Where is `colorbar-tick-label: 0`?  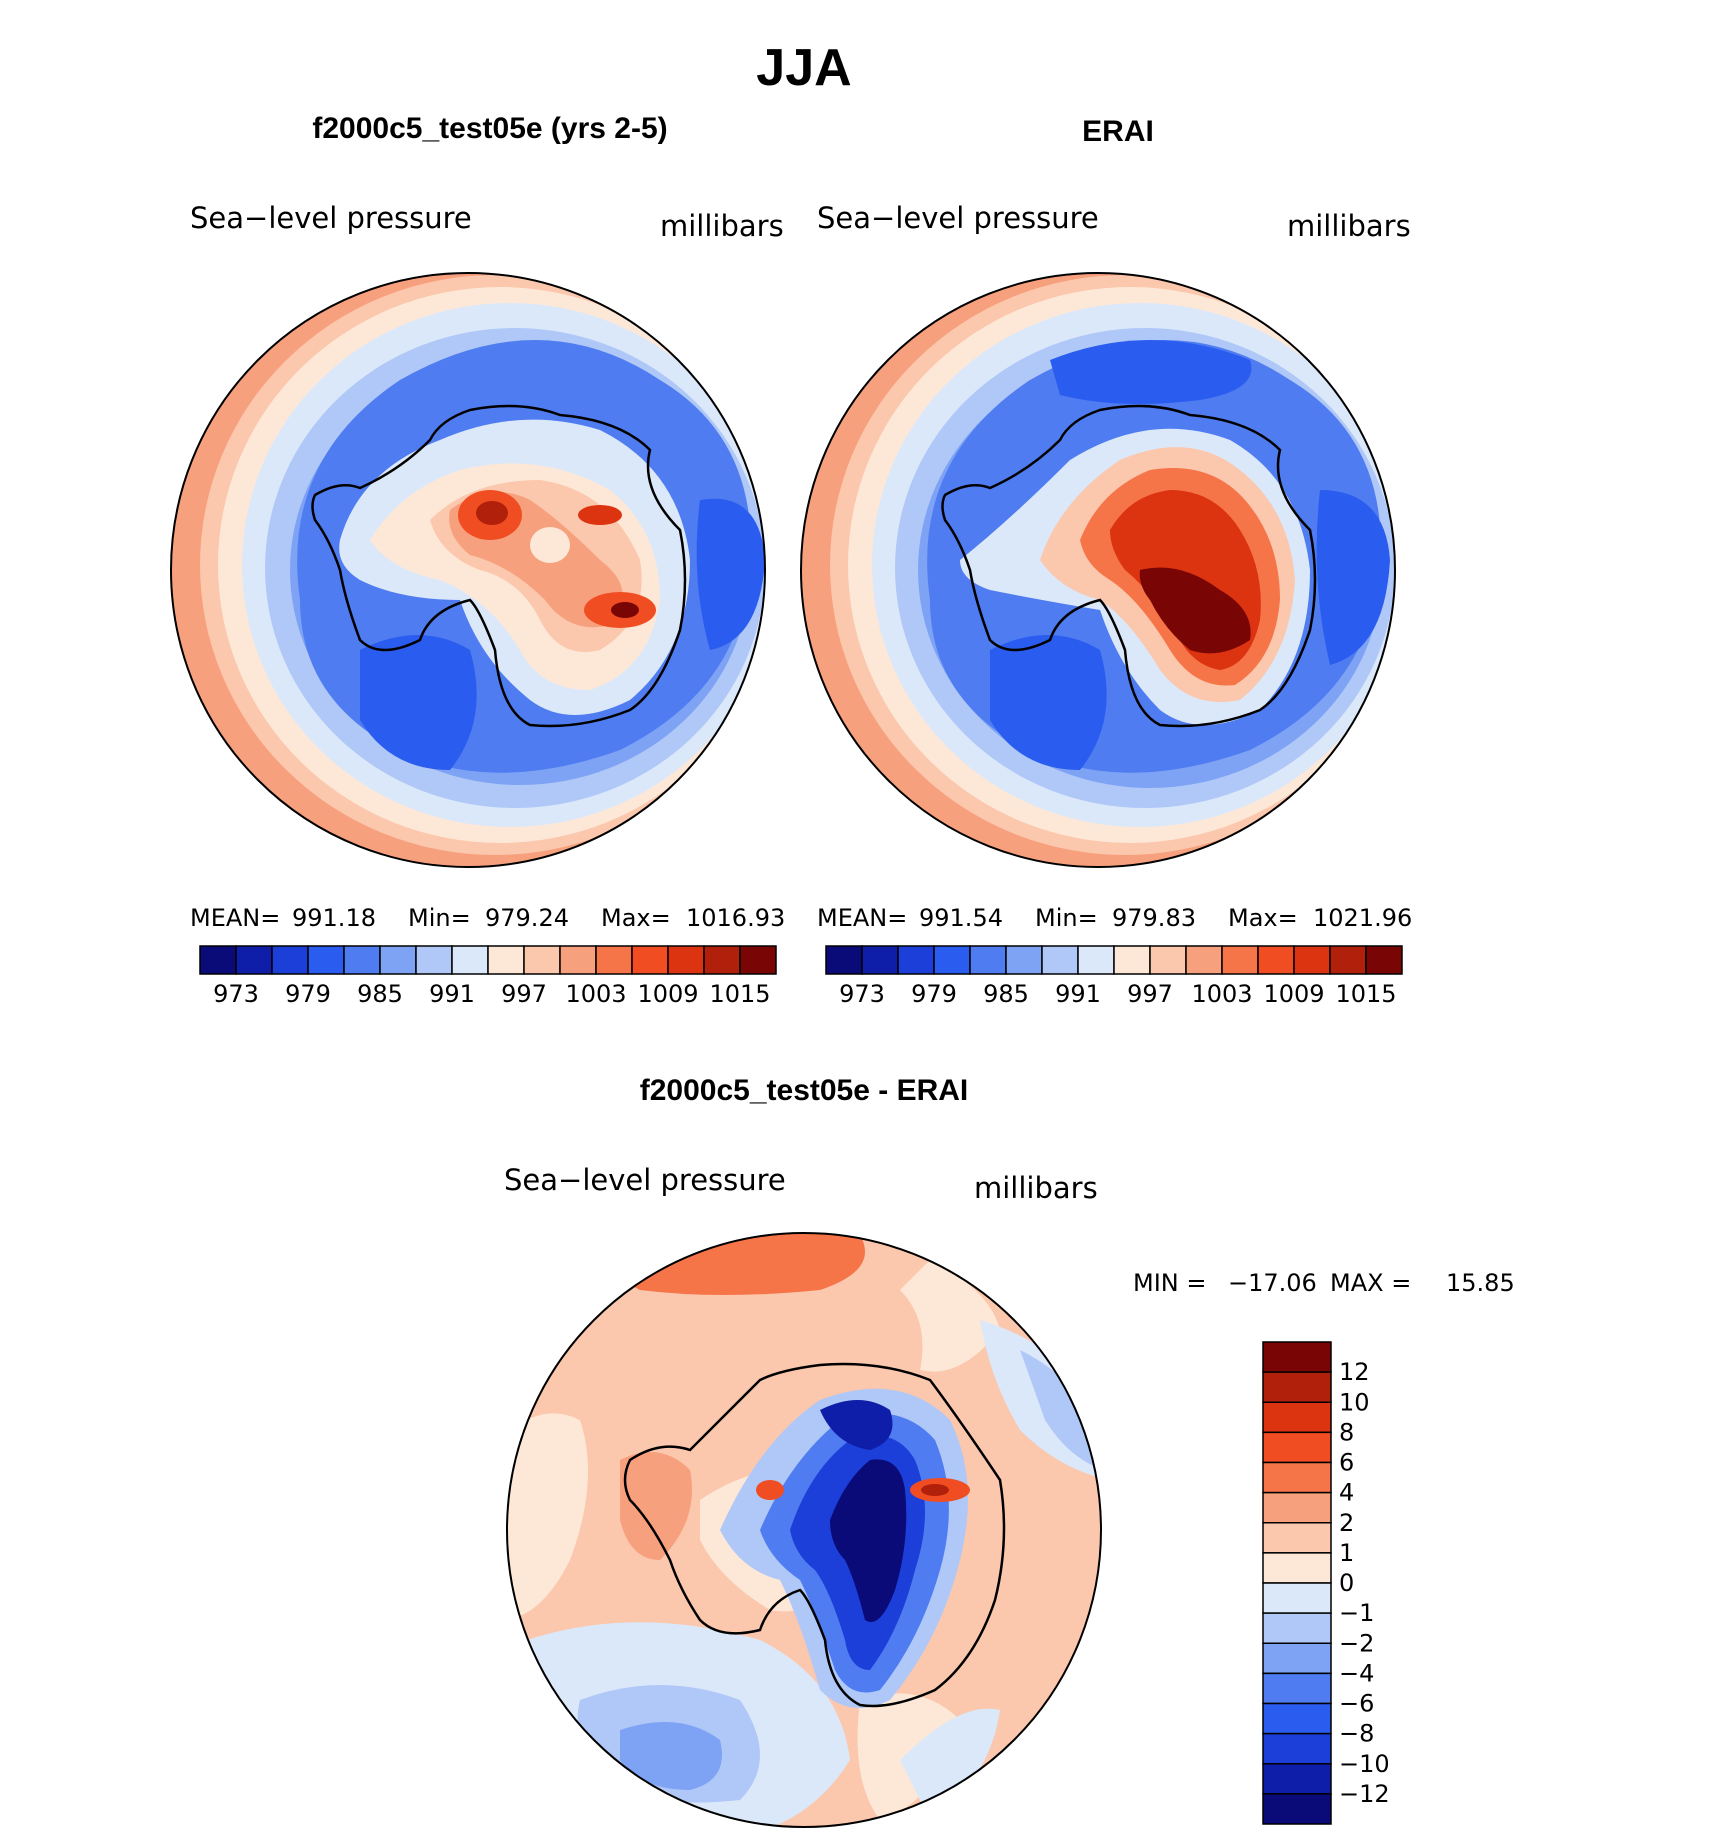
colorbar-tick-label: 0 is located at coordinates (1346, 1583).